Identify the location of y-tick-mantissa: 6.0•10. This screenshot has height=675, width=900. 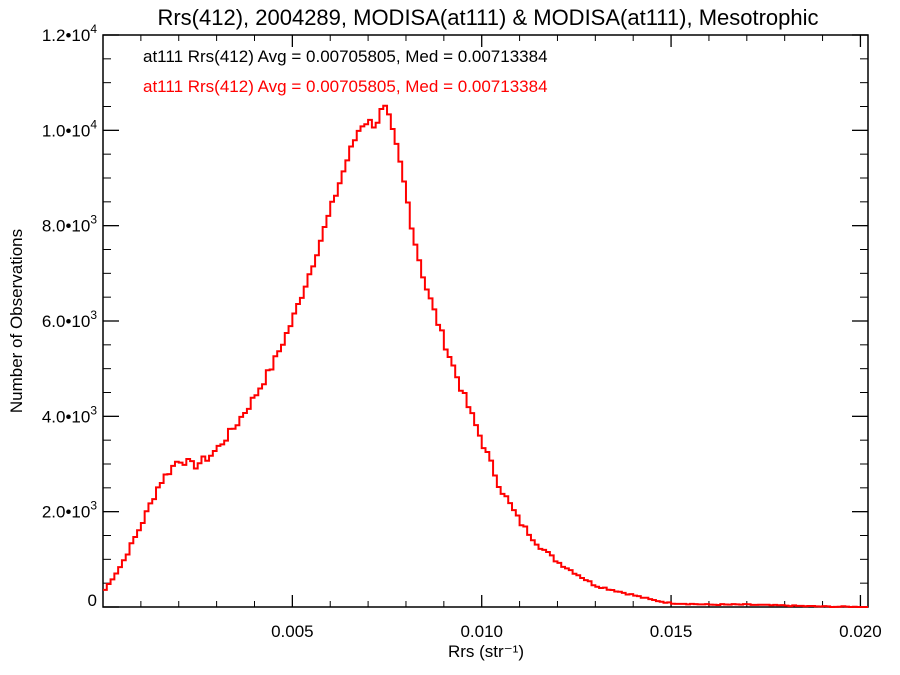
(66, 321).